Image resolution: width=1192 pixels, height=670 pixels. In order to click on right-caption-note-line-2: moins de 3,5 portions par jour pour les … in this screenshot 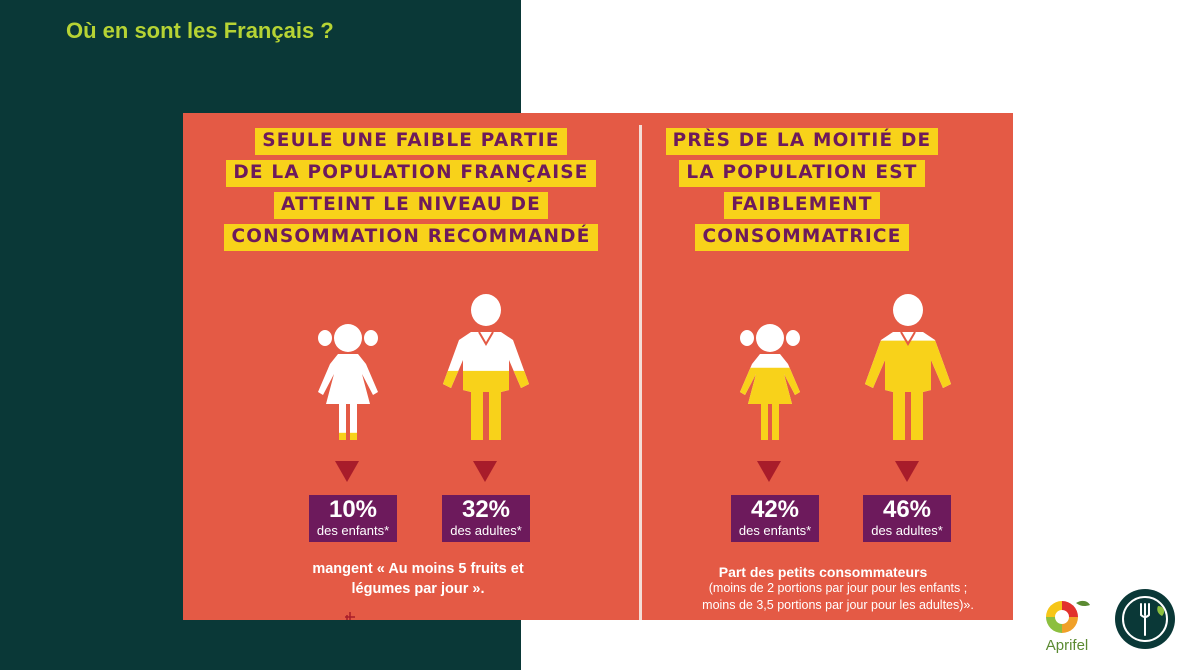, I will do `click(838, 605)`.